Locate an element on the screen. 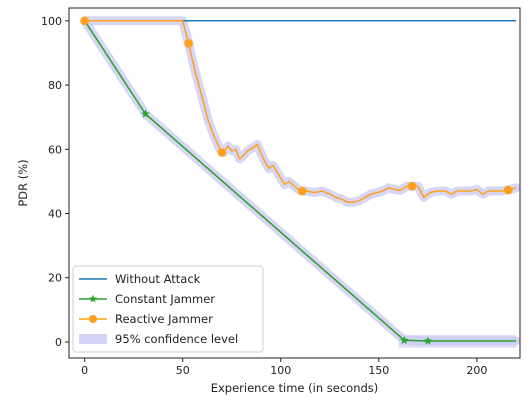  y-tick-label-2: 40 is located at coordinates (55, 214).